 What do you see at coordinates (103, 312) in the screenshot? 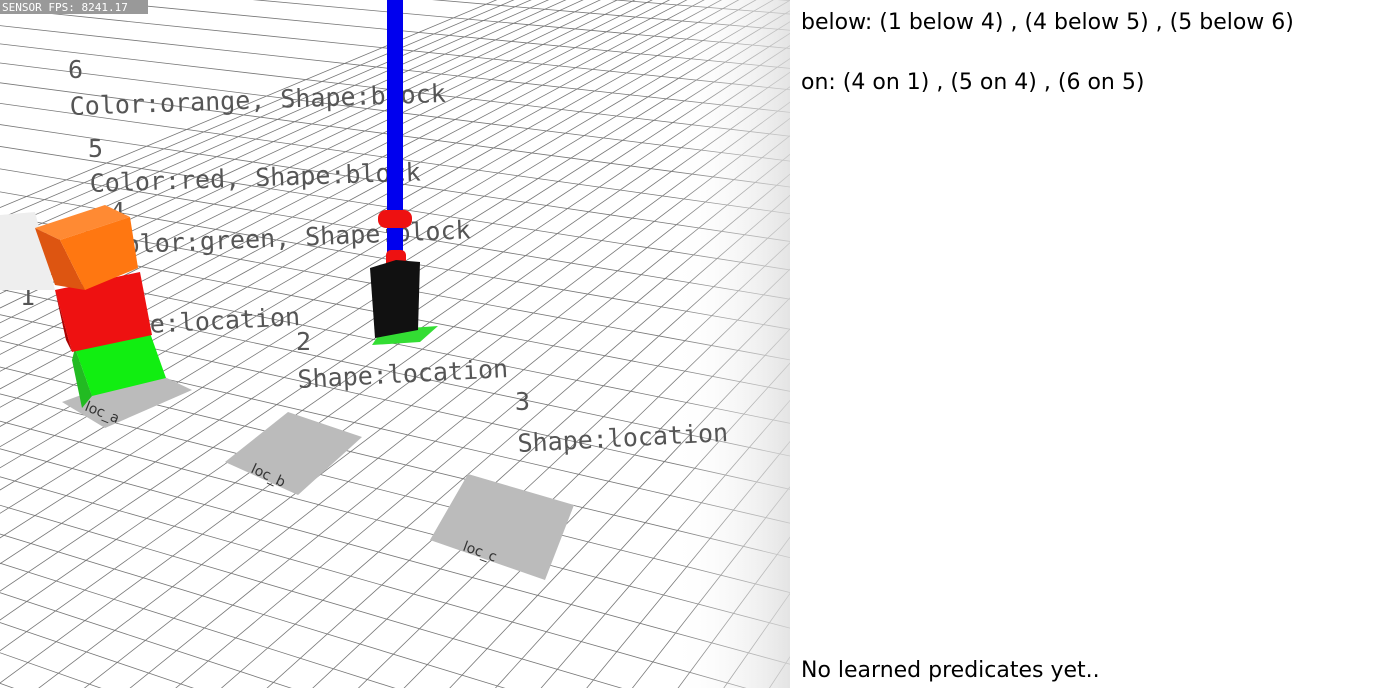
I see `red-block-face` at bounding box center [103, 312].